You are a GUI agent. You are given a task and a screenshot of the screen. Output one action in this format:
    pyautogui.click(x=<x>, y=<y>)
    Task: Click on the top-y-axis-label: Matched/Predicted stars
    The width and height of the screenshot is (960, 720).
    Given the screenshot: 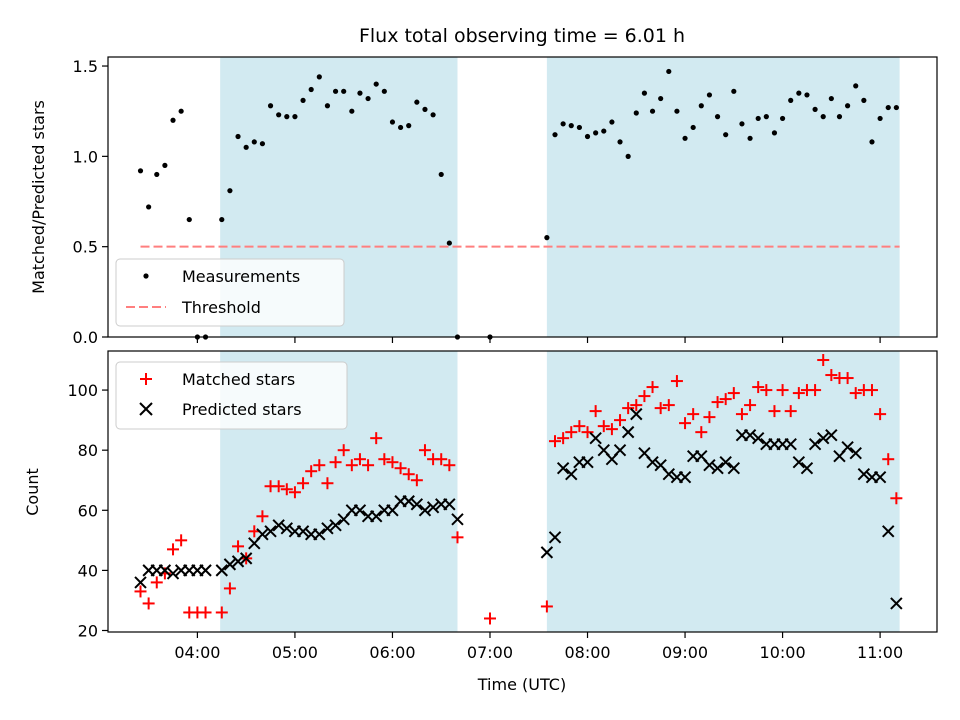 What is the action you would take?
    pyautogui.click(x=38, y=197)
    